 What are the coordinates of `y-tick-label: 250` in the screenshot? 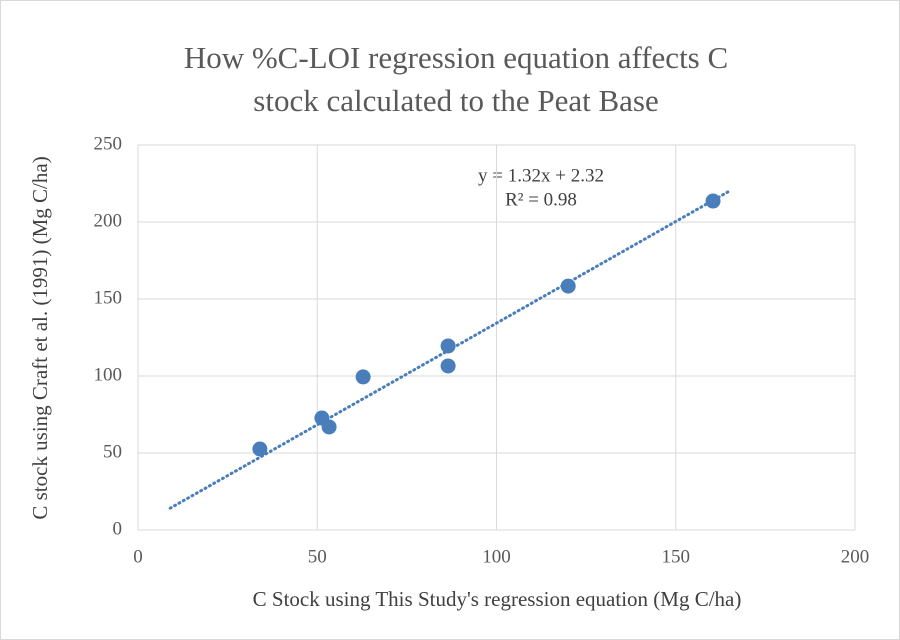 It's located at (108, 143).